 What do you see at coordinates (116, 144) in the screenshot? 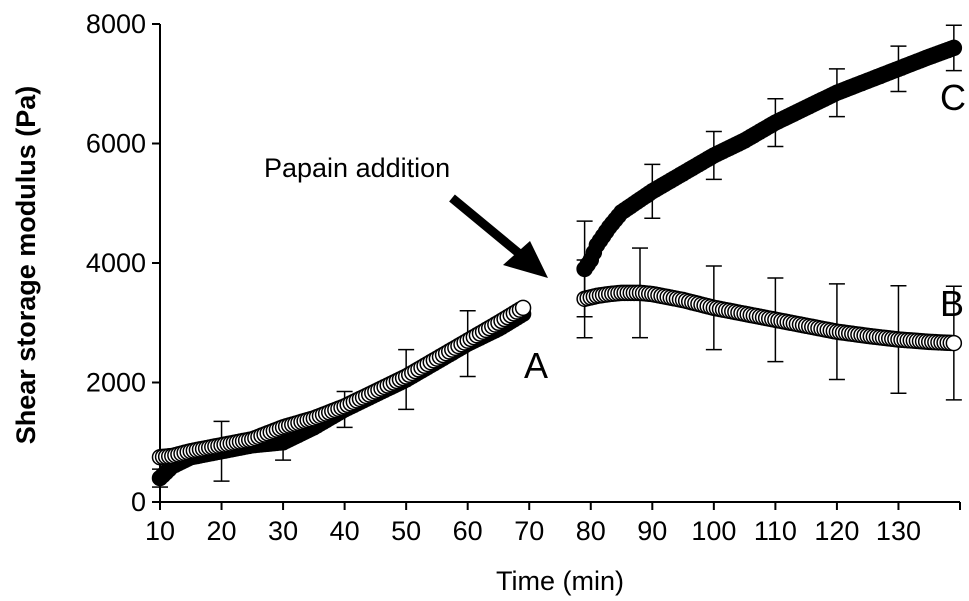
I see `y-tick-label: 6000` at bounding box center [116, 144].